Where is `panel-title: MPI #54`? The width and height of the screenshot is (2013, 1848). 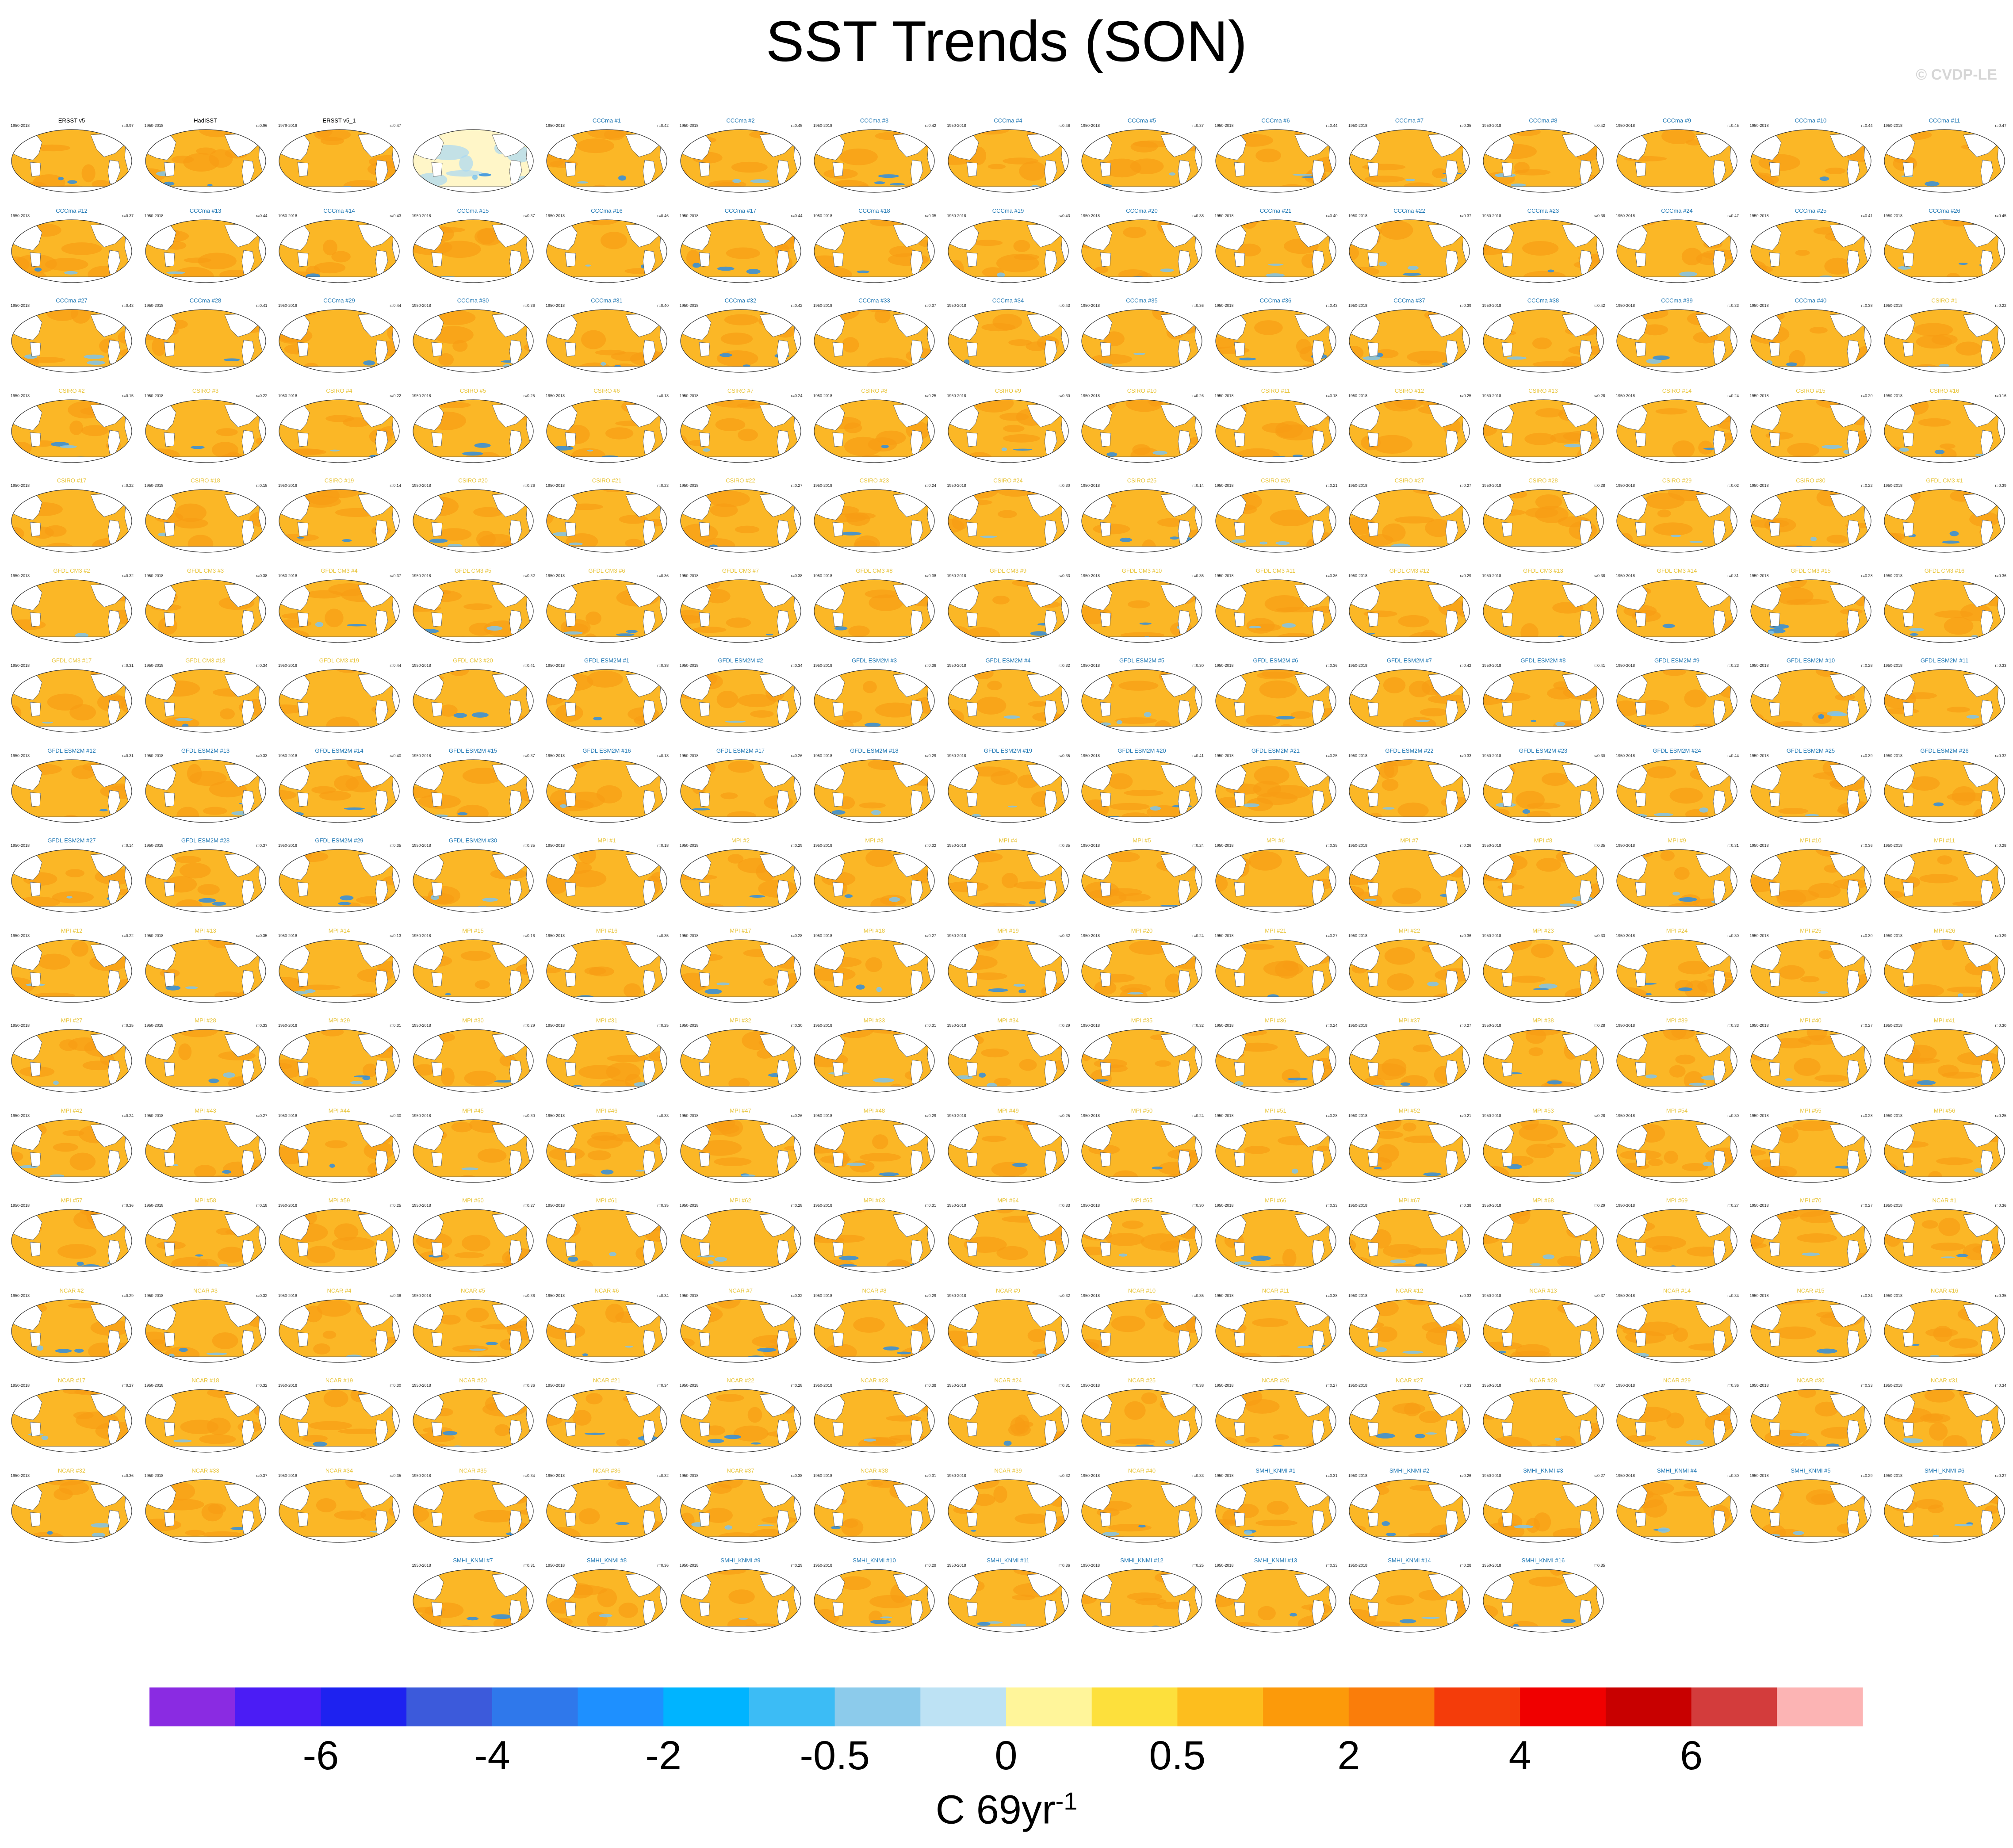 panel-title: MPI #54 is located at coordinates (1677, 1110).